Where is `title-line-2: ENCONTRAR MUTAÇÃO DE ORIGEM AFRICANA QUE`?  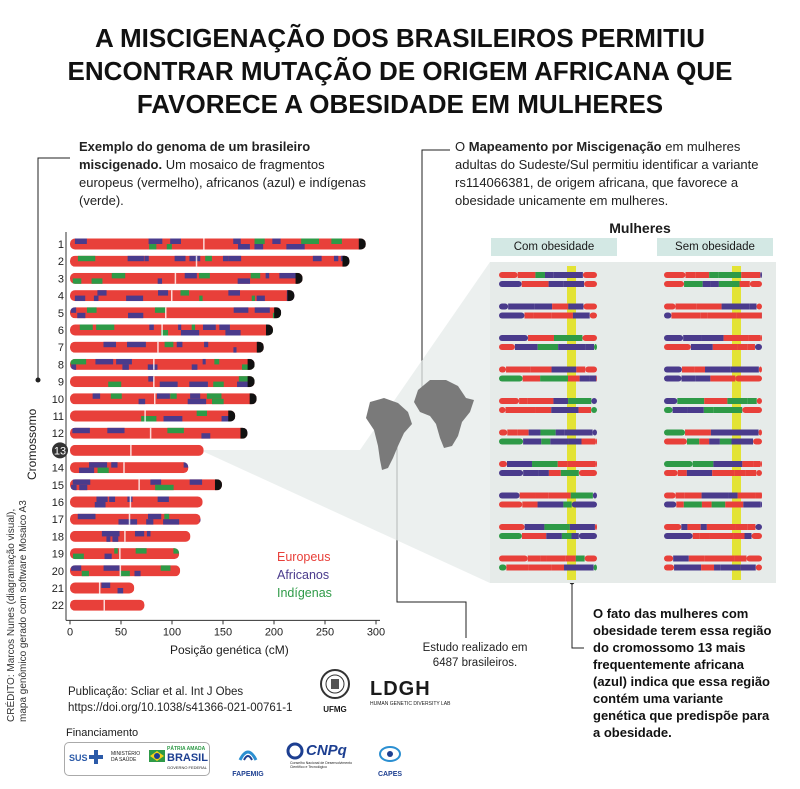 title-line-2: ENCONTRAR MUTAÇÃO DE ORIGEM AFRICANA QUE is located at coordinates (400, 71).